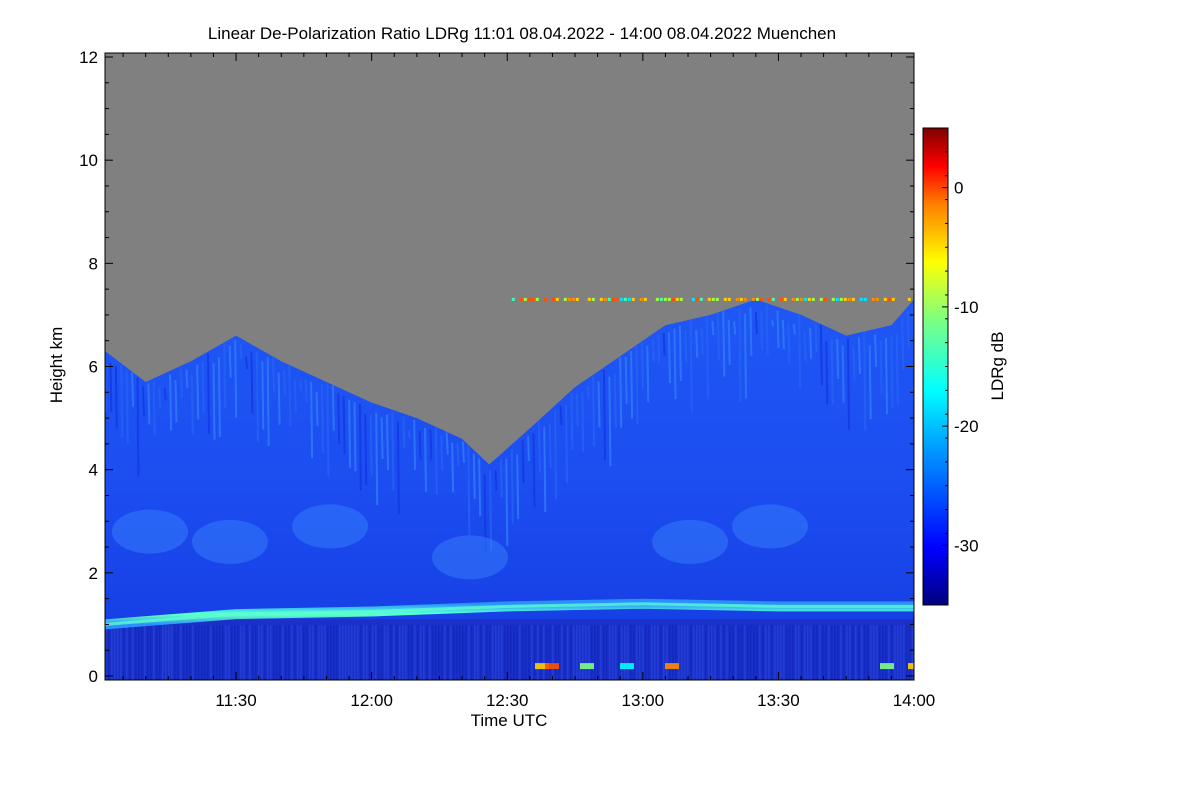 This screenshot has height=800, width=1200. What do you see at coordinates (93, 573) in the screenshot?
I see `y-tick-label: 2` at bounding box center [93, 573].